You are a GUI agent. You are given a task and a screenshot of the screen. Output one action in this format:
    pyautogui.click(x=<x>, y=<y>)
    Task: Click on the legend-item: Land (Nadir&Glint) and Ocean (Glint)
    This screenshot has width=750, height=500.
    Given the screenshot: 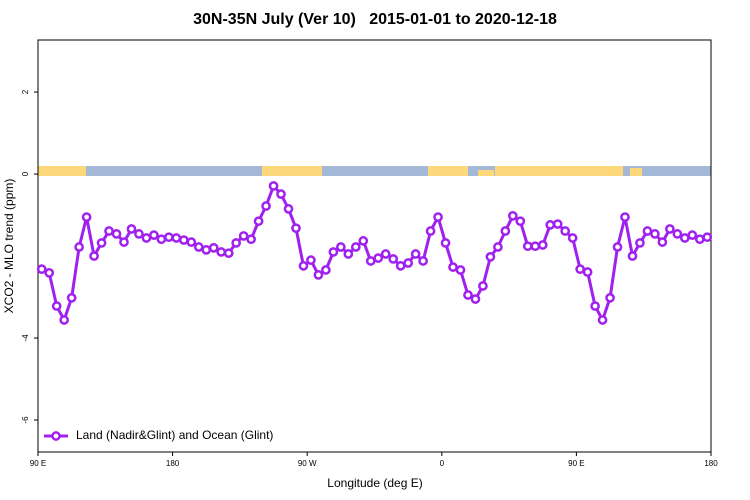 What is the action you would take?
    pyautogui.click(x=158, y=435)
    